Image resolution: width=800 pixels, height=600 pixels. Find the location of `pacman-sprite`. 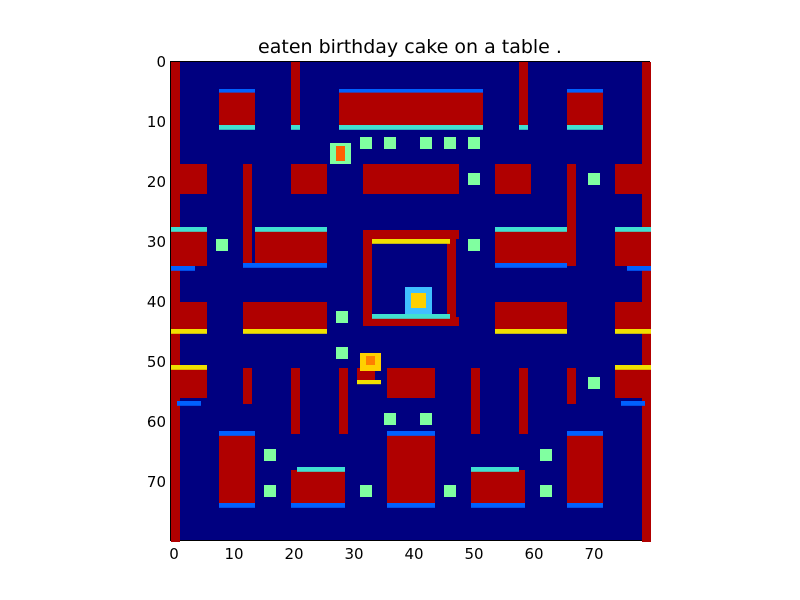

pacman-sprite is located at coordinates (370, 360).